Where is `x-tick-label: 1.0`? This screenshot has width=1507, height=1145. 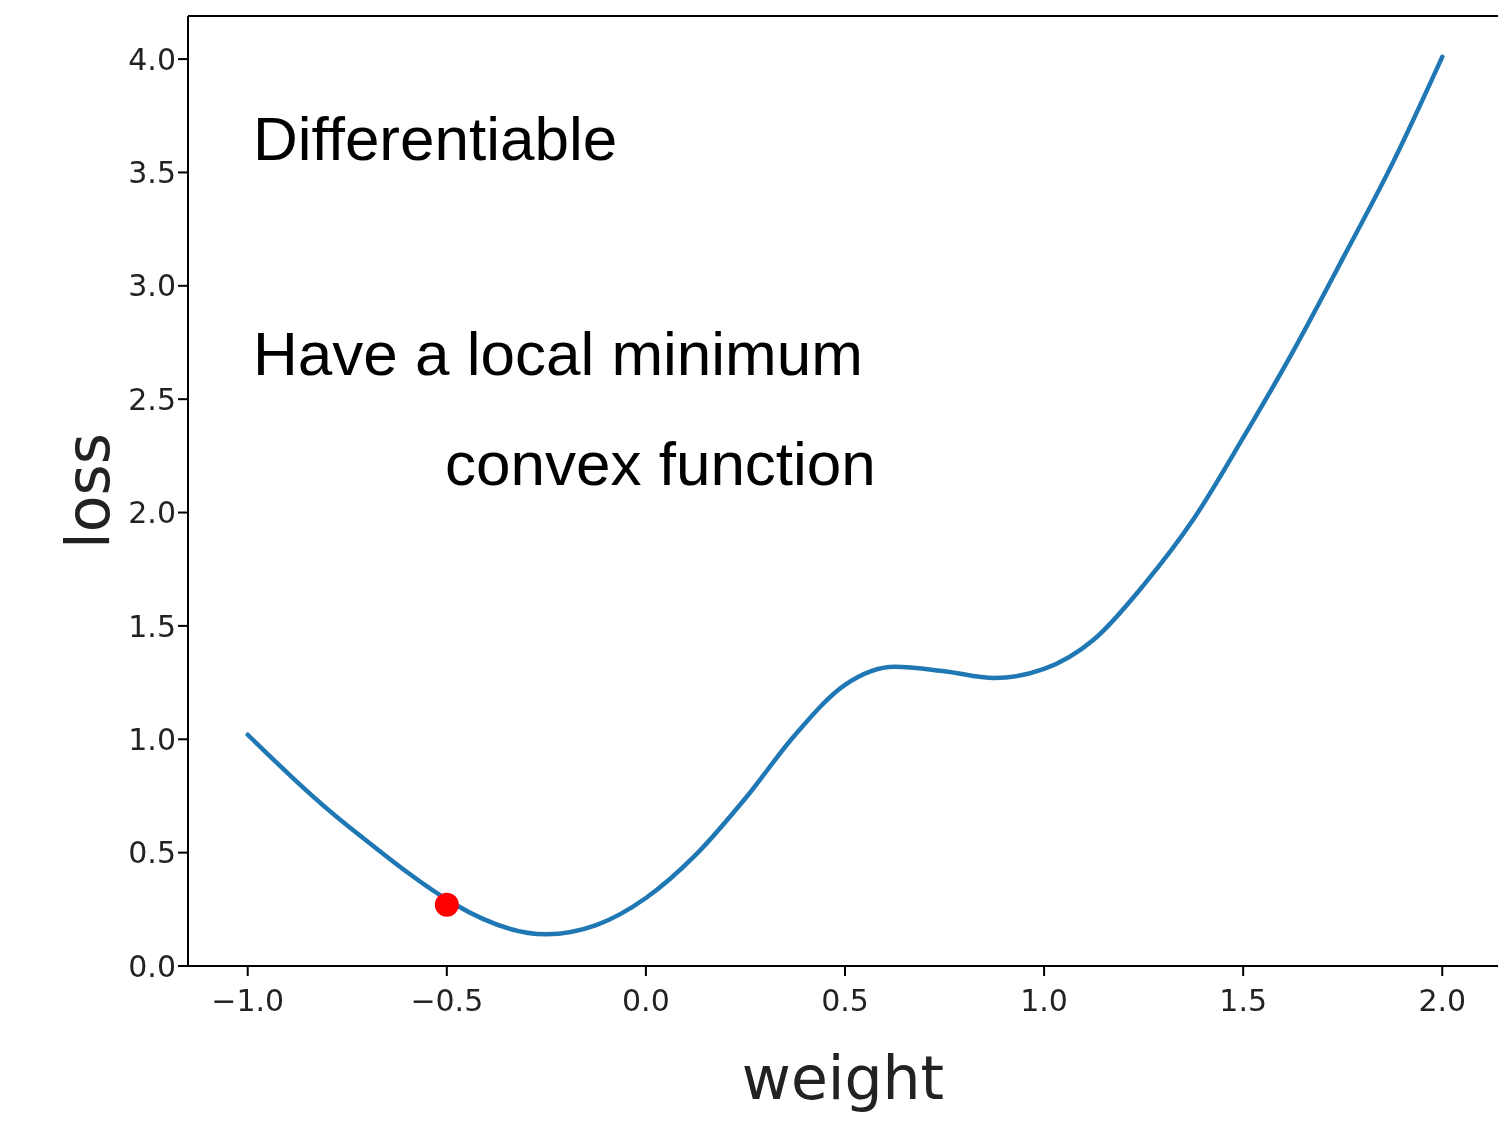
x-tick-label: 1.0 is located at coordinates (1044, 1001).